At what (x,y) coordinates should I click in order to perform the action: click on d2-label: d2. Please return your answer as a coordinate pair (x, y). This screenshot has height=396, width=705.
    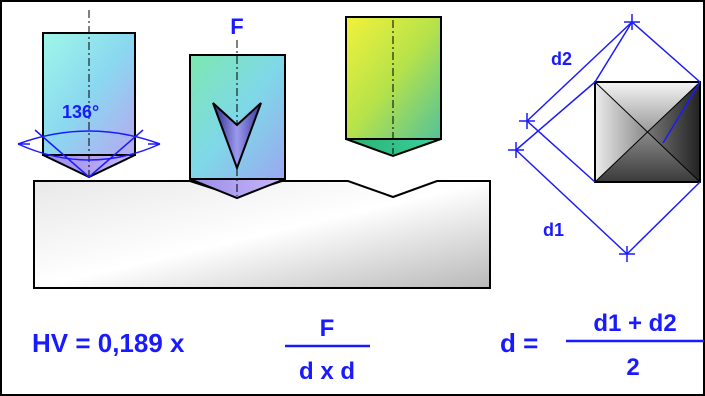
    Looking at the image, I should click on (561, 59).